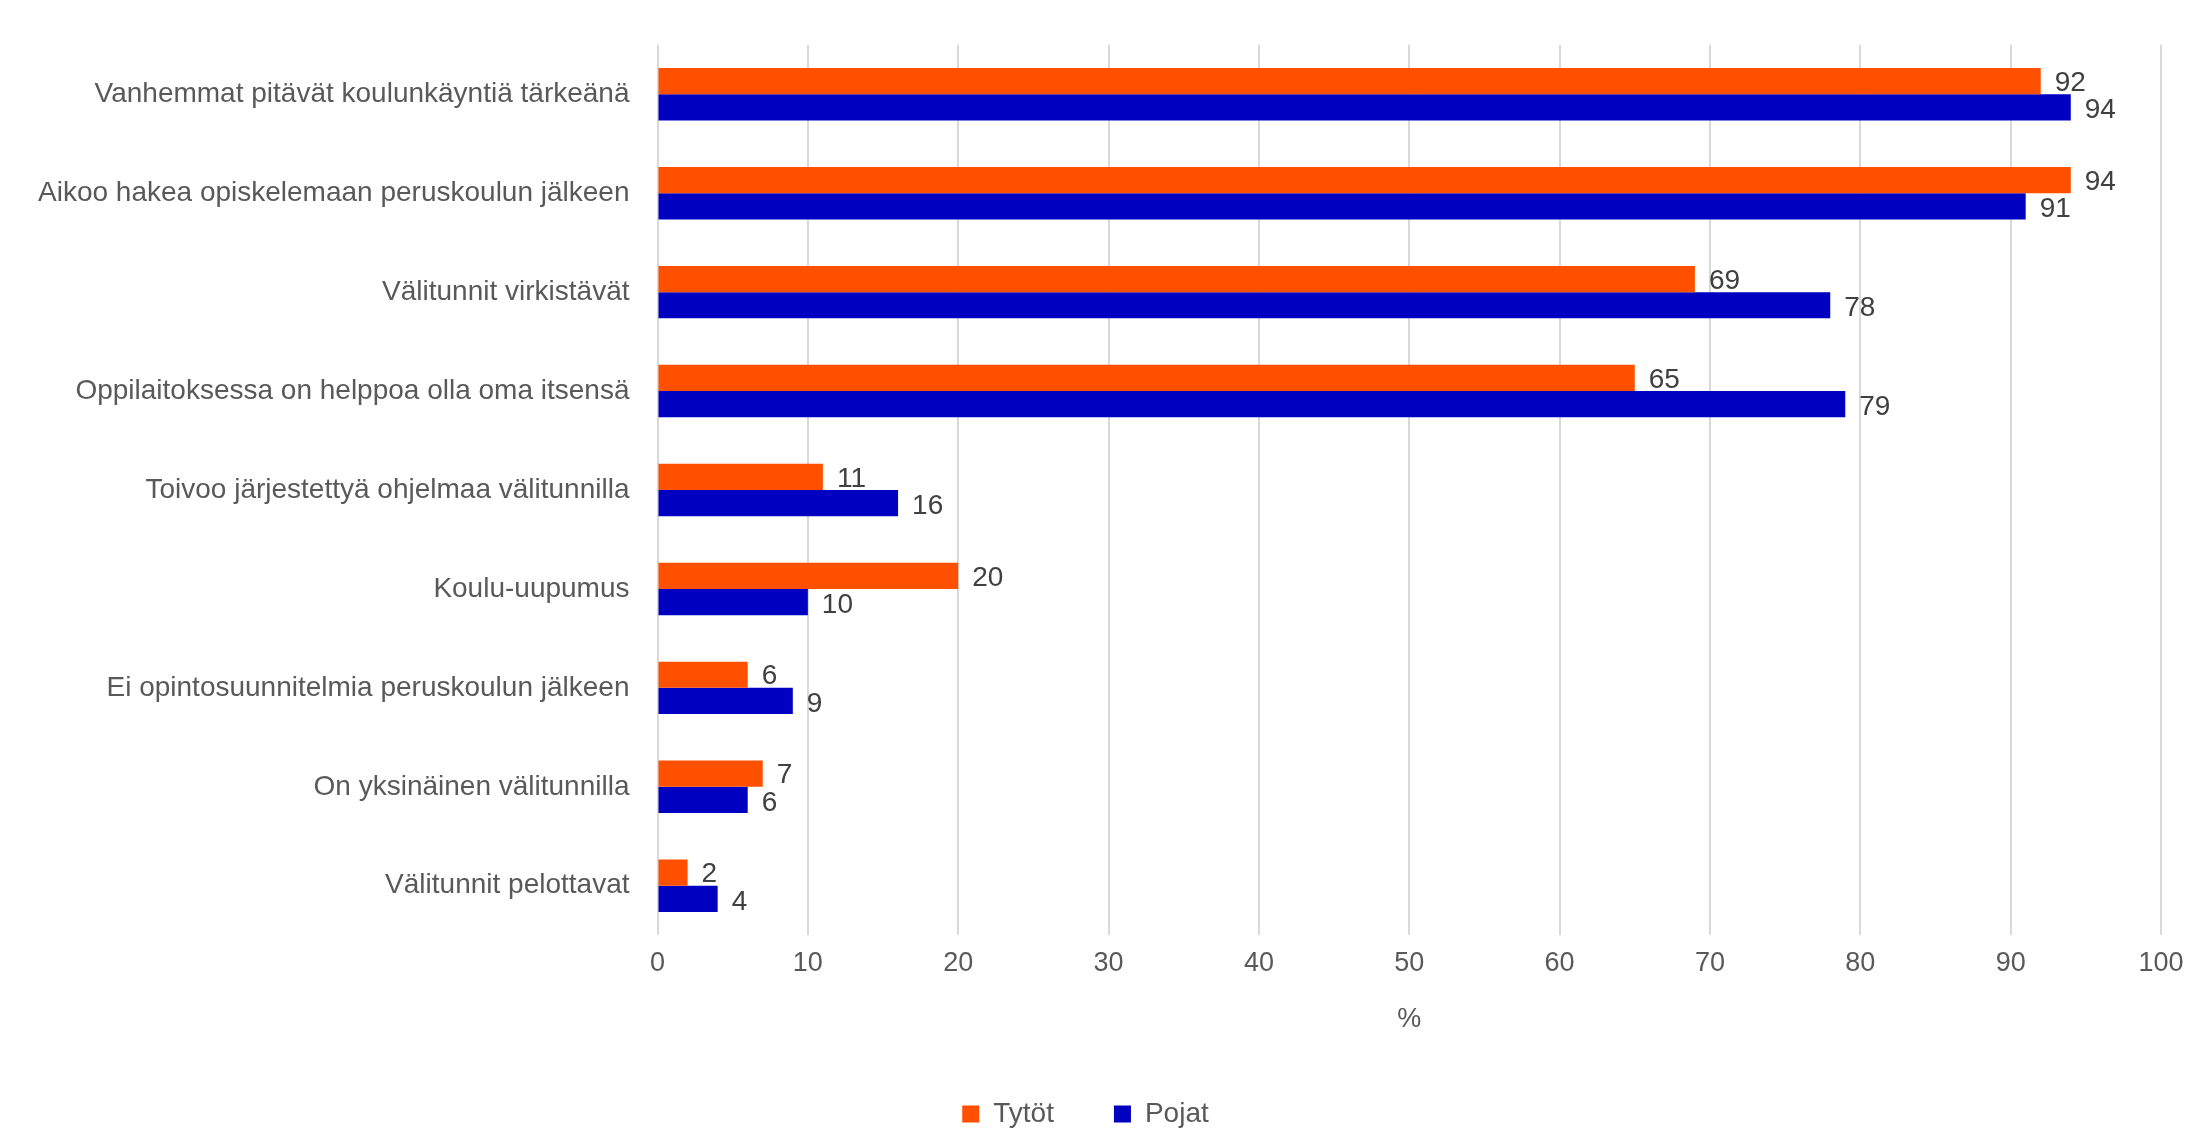 The height and width of the screenshot is (1144, 2205). I want to click on y-tick-label: Välitunnit pelottavat, so click(507, 884).